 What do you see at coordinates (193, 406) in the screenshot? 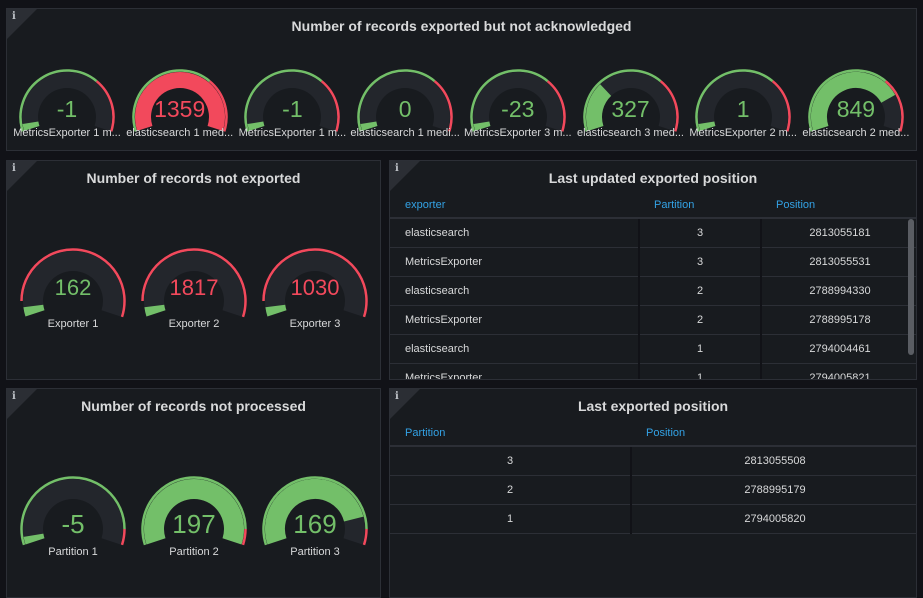
I see `panel-title: Number of records not processed` at bounding box center [193, 406].